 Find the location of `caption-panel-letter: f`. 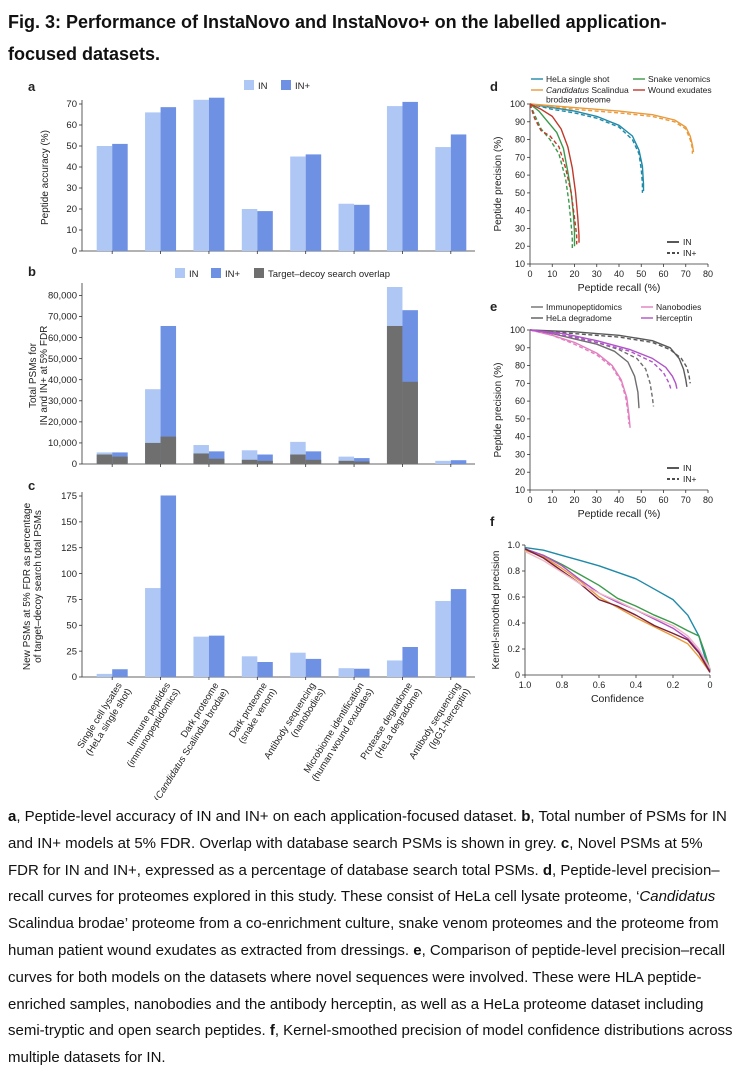

caption-panel-letter: f is located at coordinates (272, 1031).